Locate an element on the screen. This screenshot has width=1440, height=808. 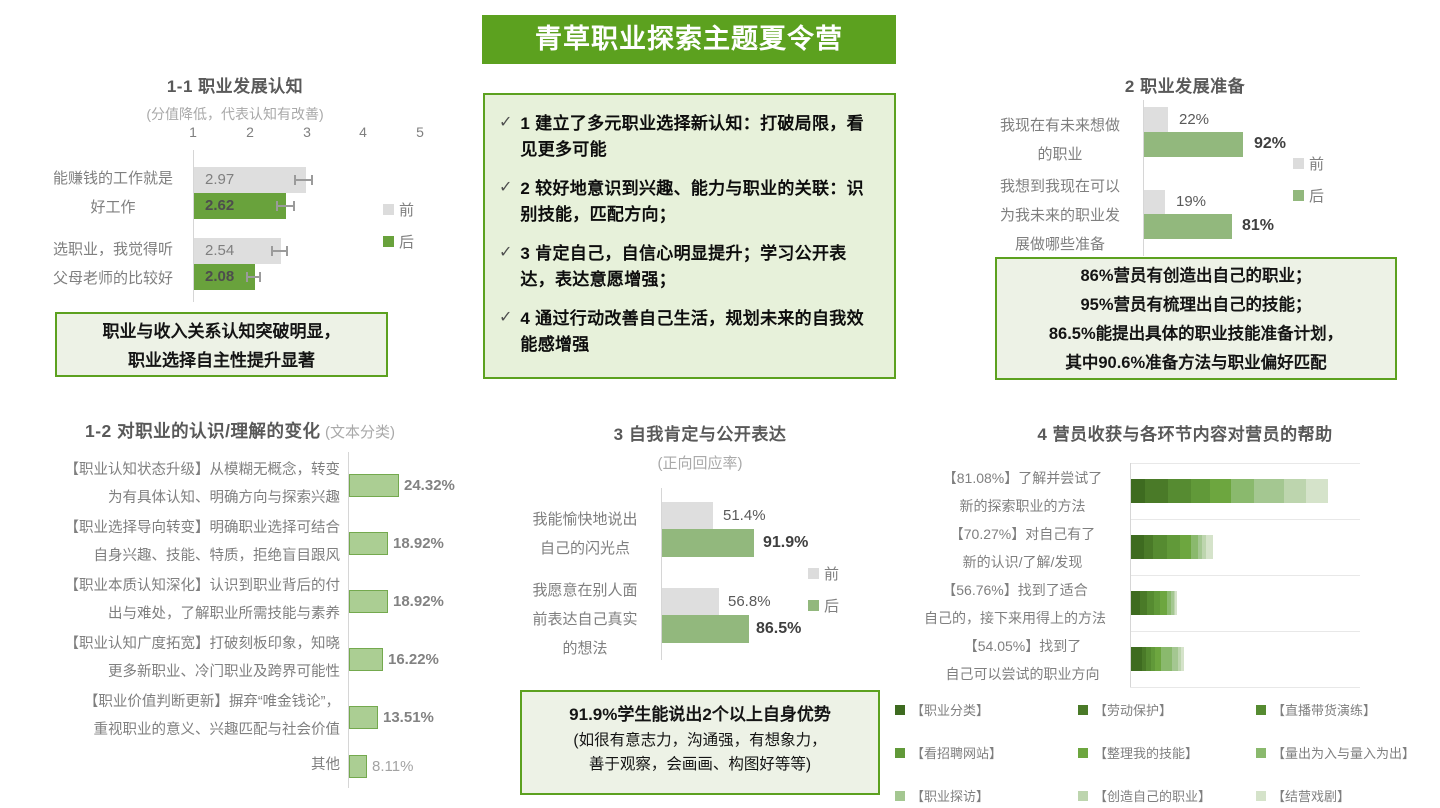
legend-item: 【创造自己的职业】 is located at coordinates (1167, 795).